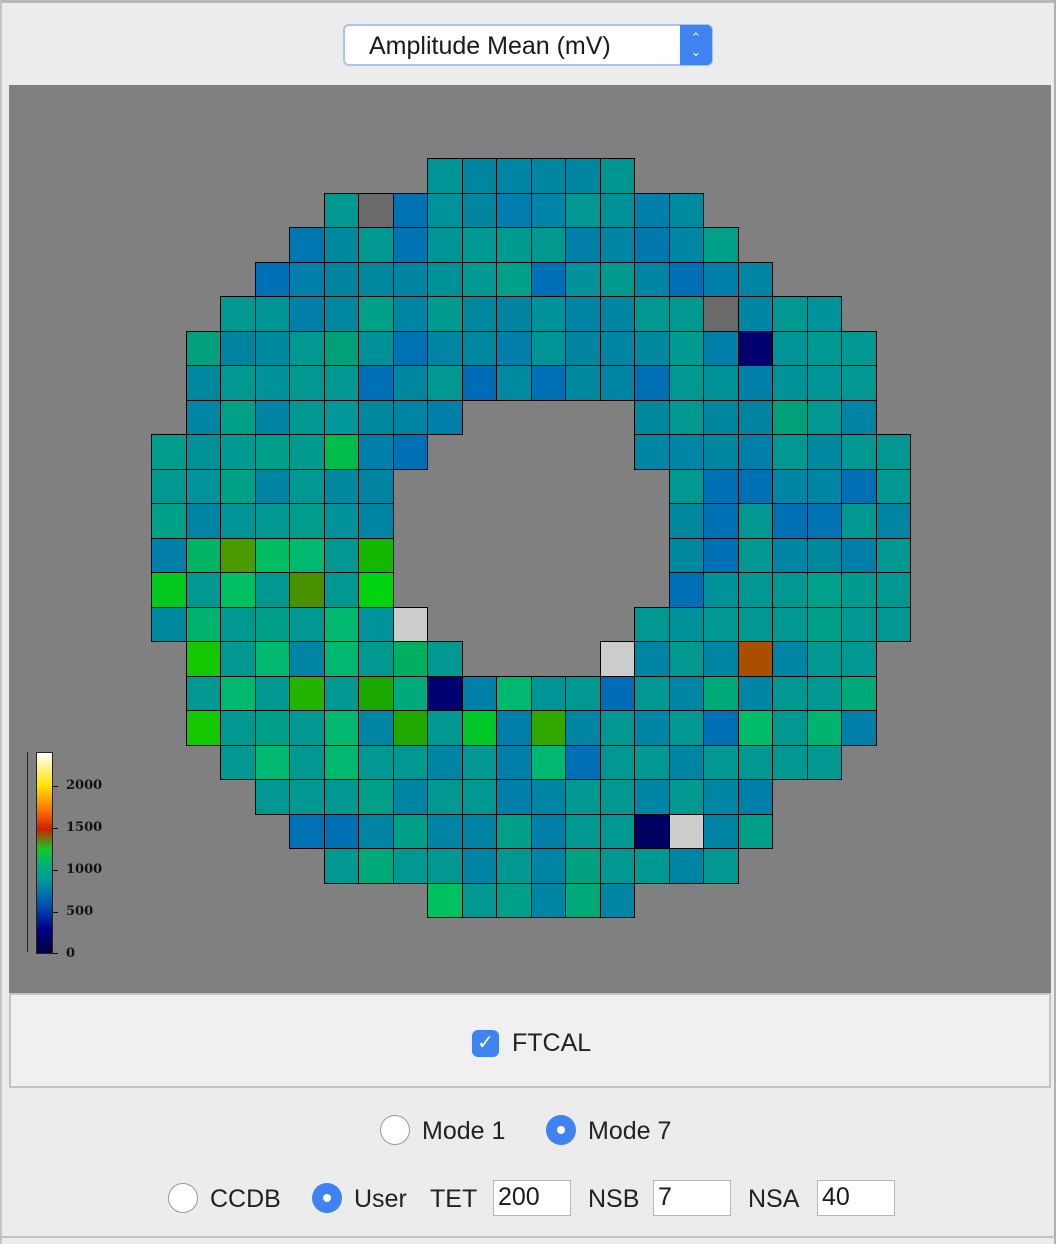 This screenshot has width=1056, height=1244. What do you see at coordinates (528, 45) in the screenshot?
I see `quantity-select: Amplitude Mean (mV) ⌃ ⌄` at bounding box center [528, 45].